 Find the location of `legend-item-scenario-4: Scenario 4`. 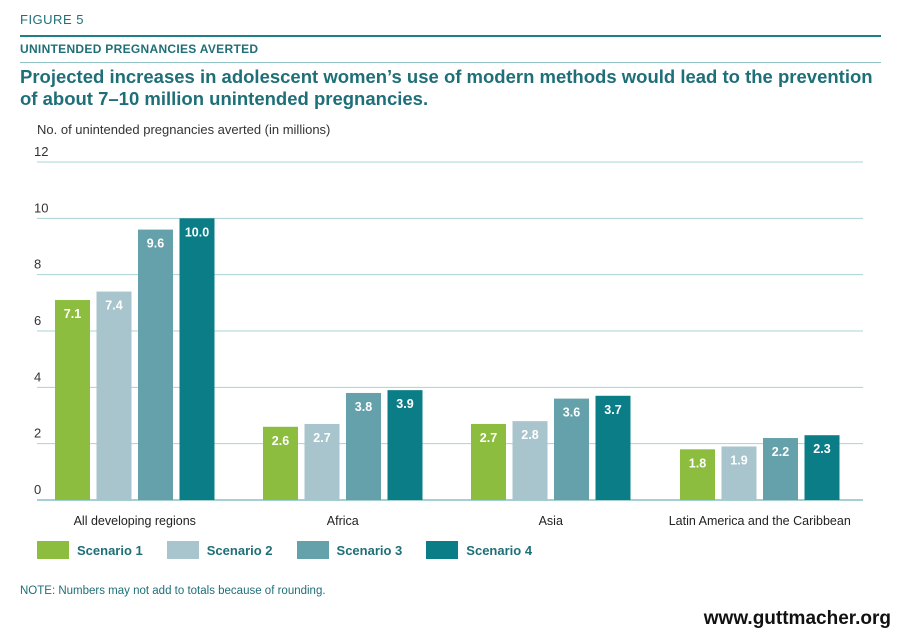

legend-item-scenario-4: Scenario 4 is located at coordinates (479, 550).